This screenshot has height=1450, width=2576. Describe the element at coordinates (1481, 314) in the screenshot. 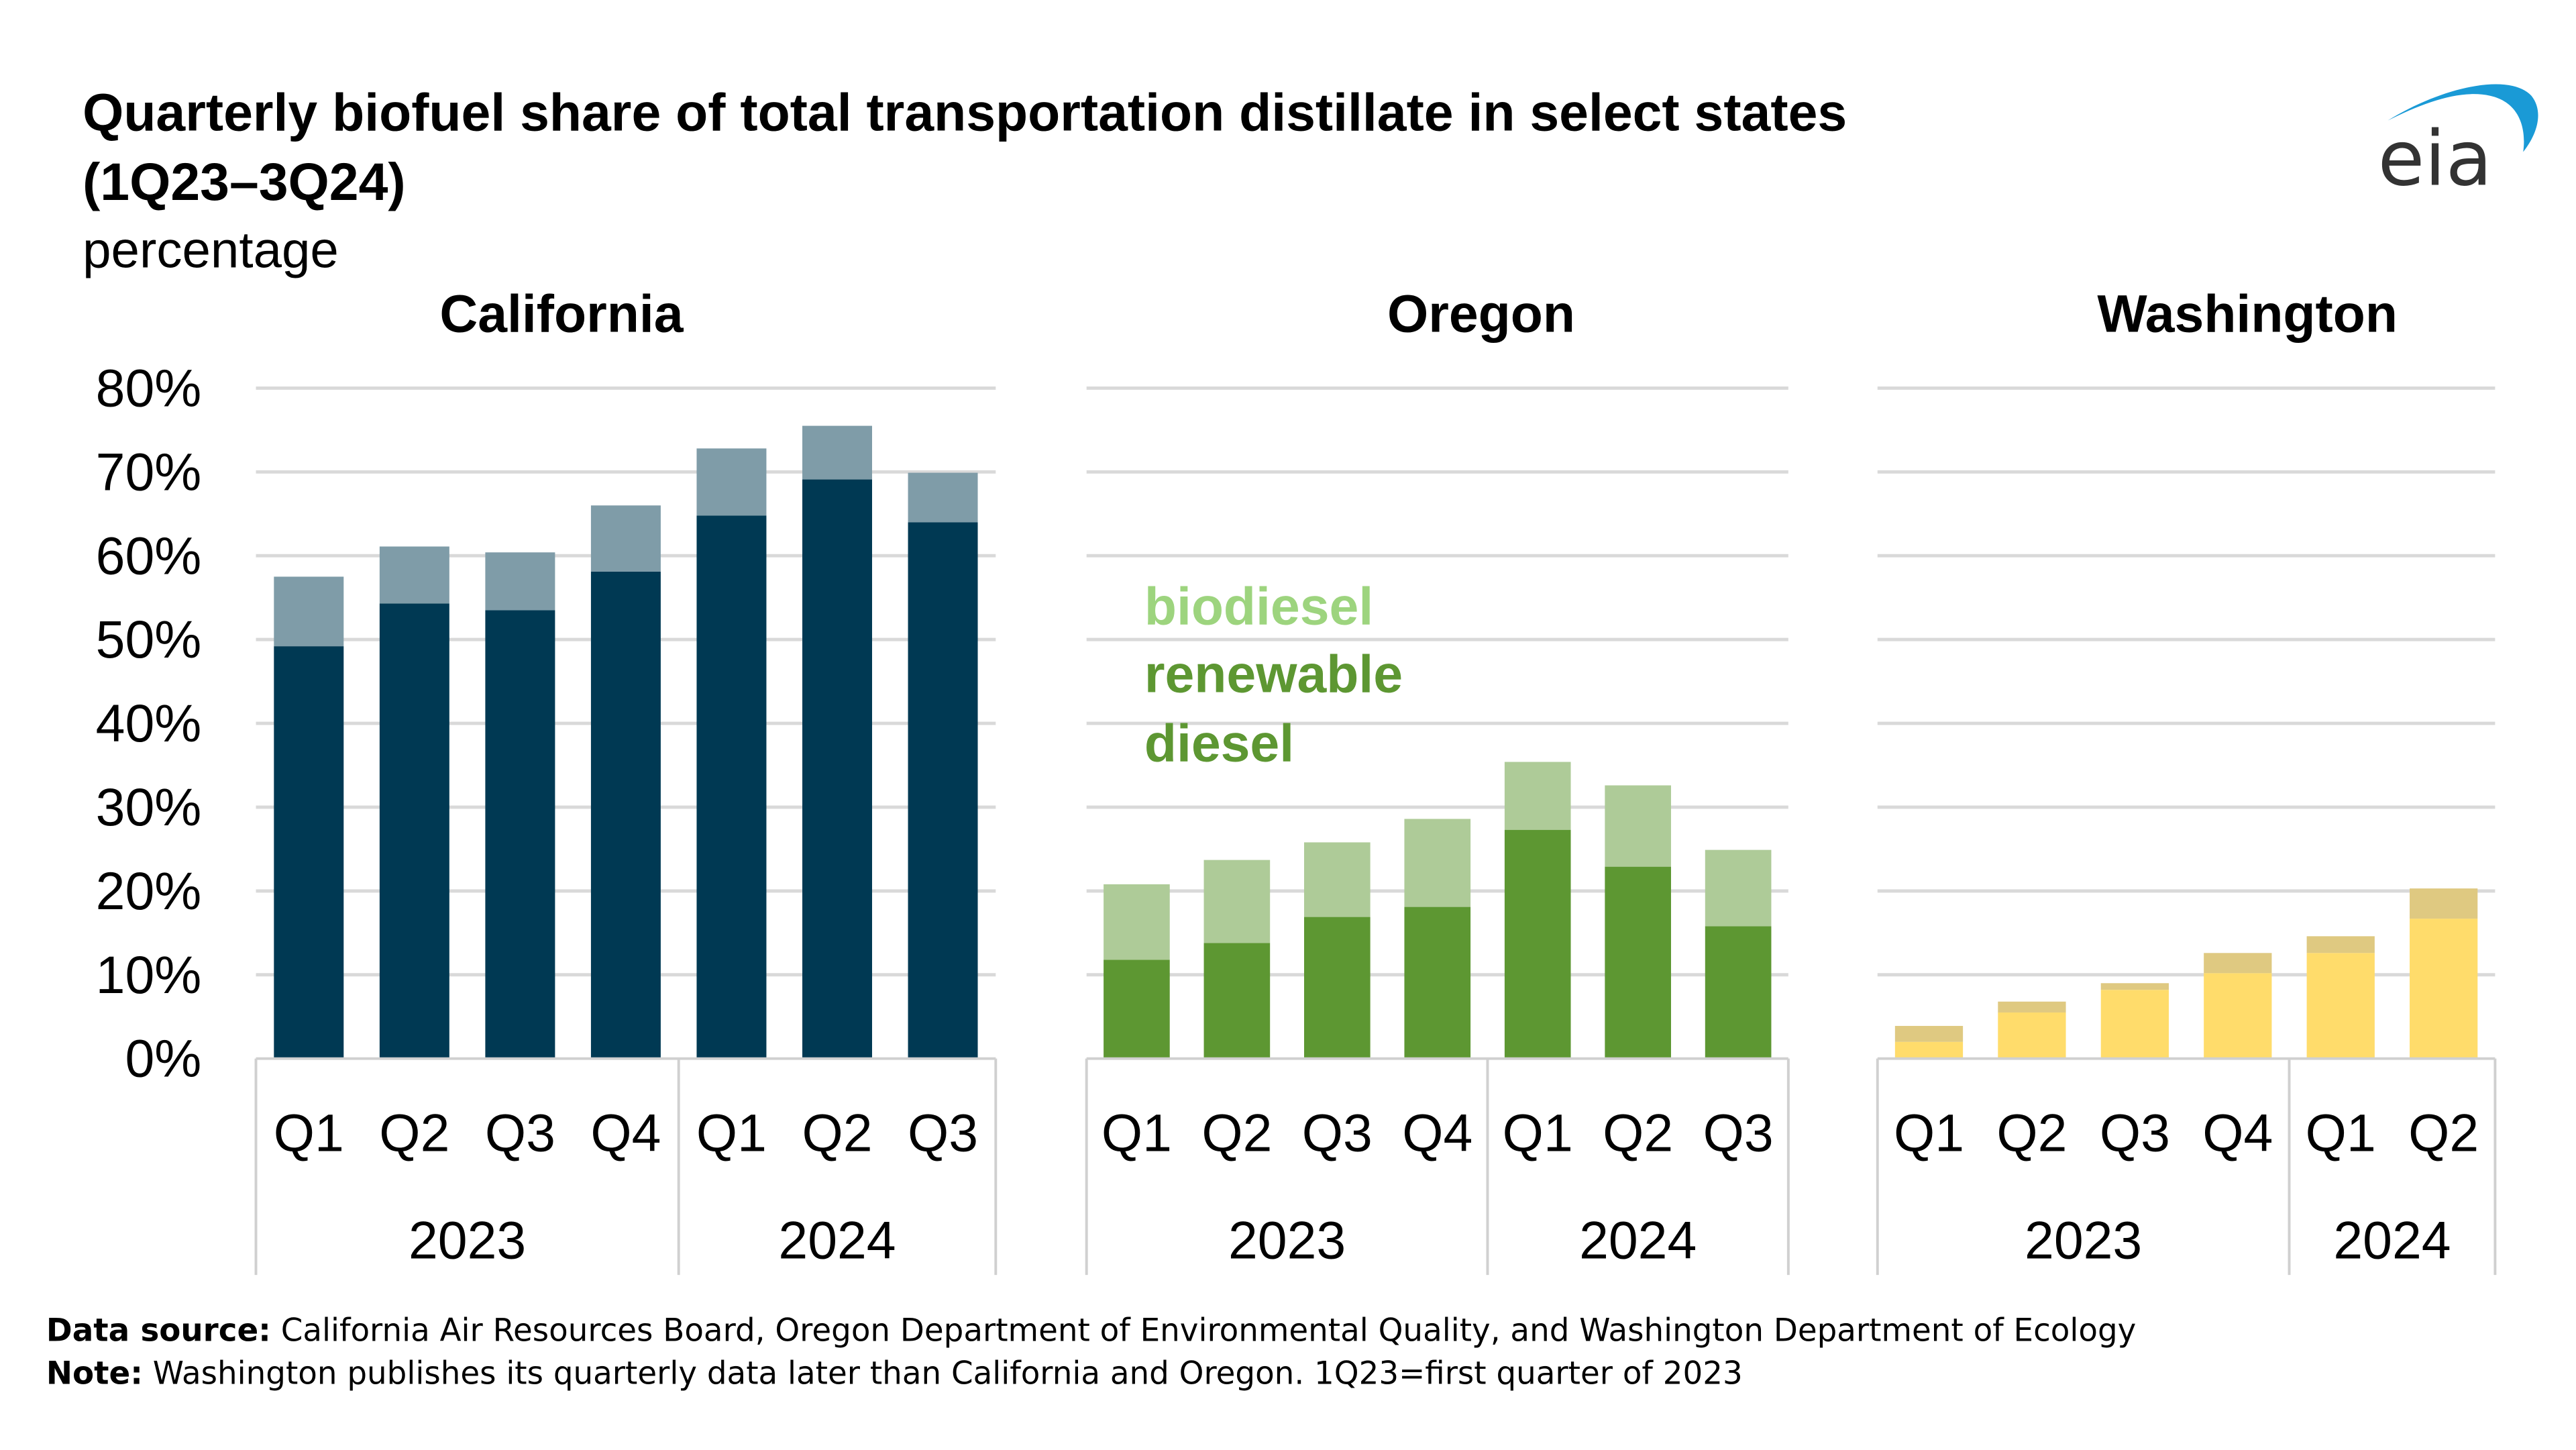

I see `panel-title: Oregon` at that location.